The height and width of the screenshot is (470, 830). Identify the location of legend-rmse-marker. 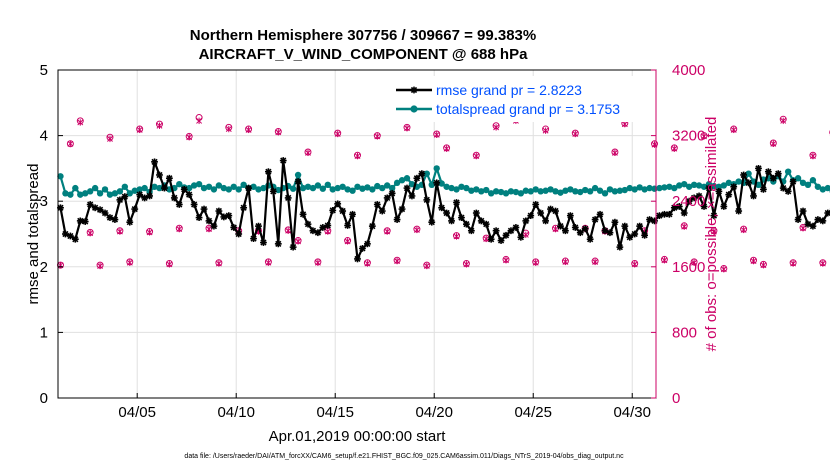
(414, 90).